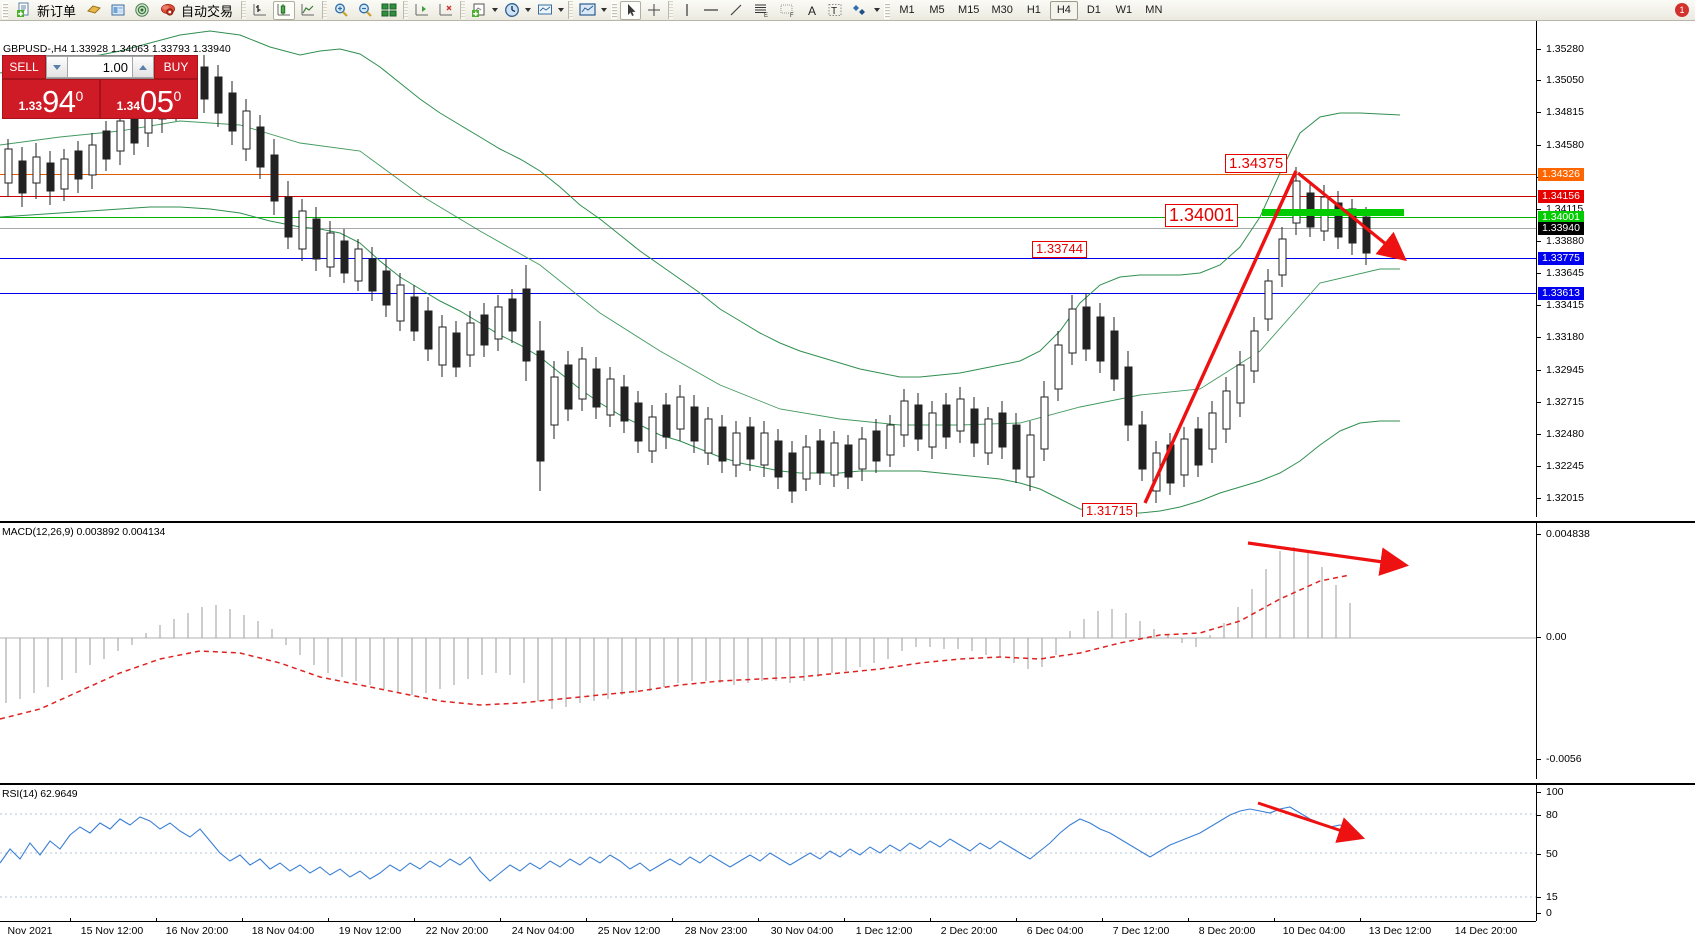 This screenshot has height=942, width=1695. I want to click on tile-windows-button, so click(389, 10).